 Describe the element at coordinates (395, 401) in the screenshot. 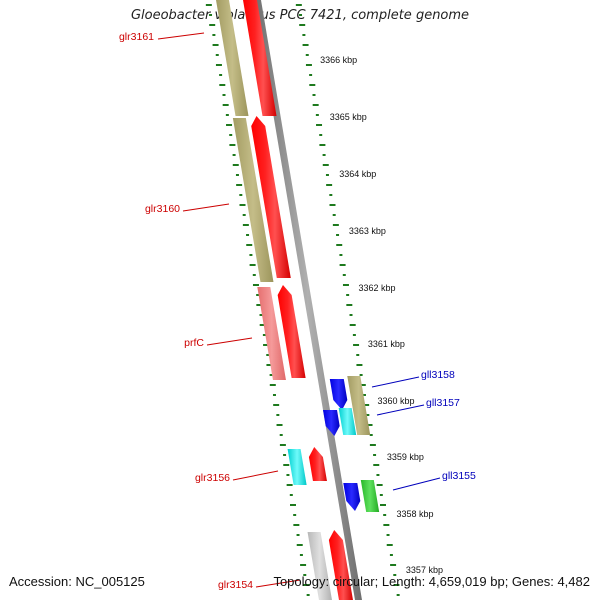

I see `ruler-label: 3360 kbp` at that location.